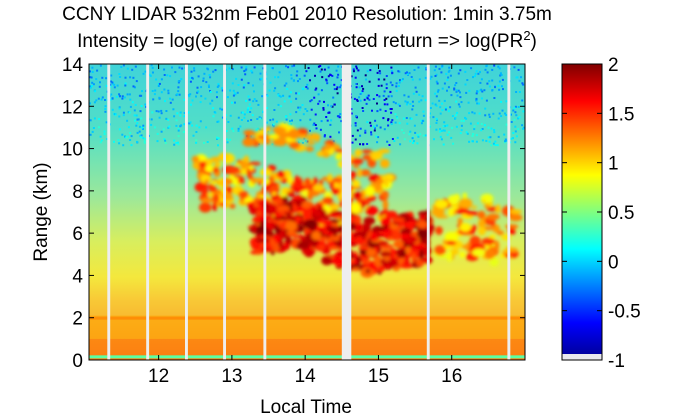  What do you see at coordinates (148, 212) in the screenshot?
I see `data-gap` at bounding box center [148, 212].